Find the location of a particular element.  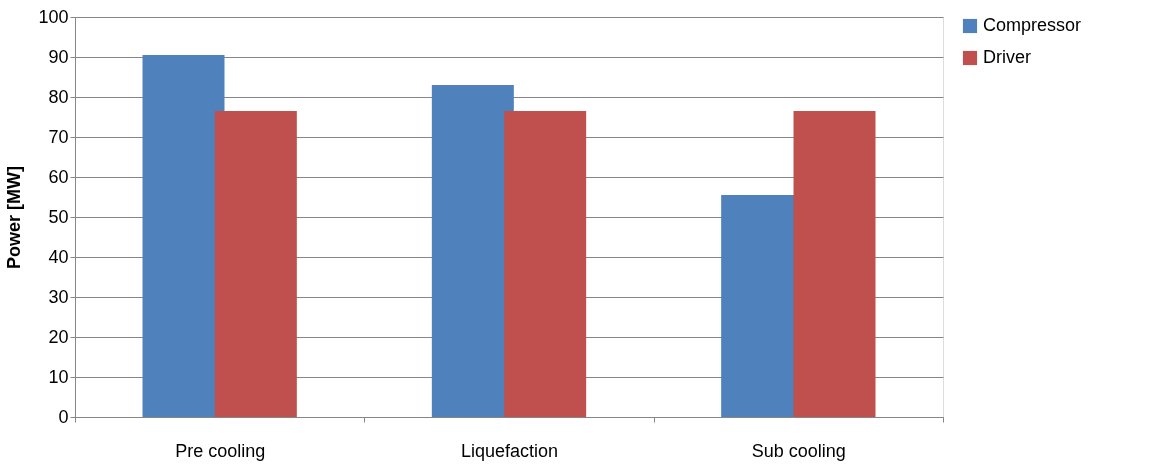

x-tick-label: Pre cooling is located at coordinates (220, 450).